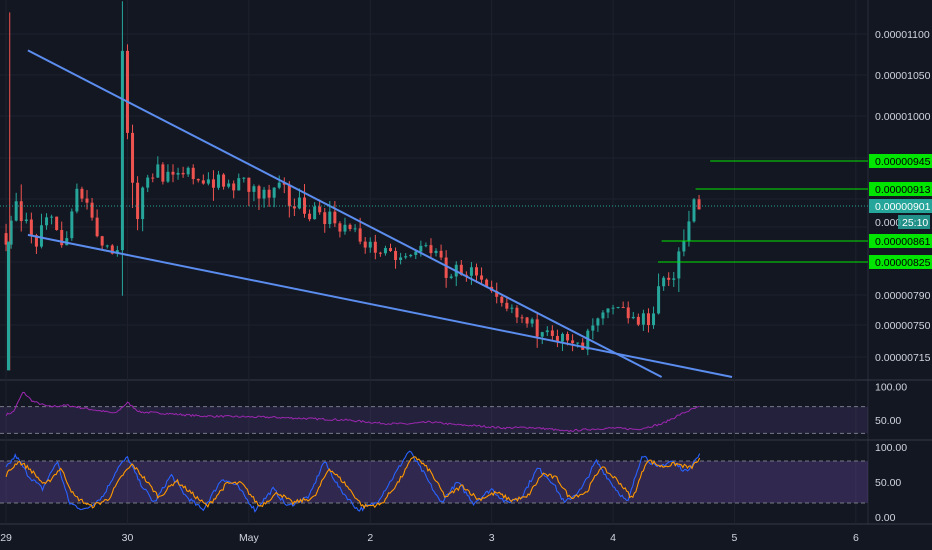 Image resolution: width=932 pixels, height=550 pixels. What do you see at coordinates (891, 448) in the screenshot?
I see `stoch-tick-label: 100.00` at bounding box center [891, 448].